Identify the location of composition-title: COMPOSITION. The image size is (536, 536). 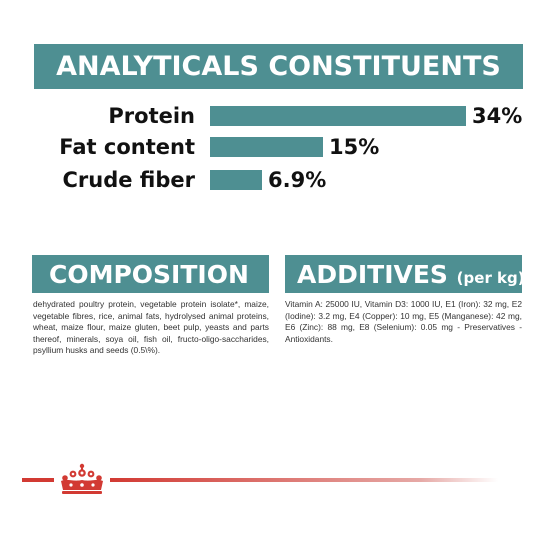
(149, 274).